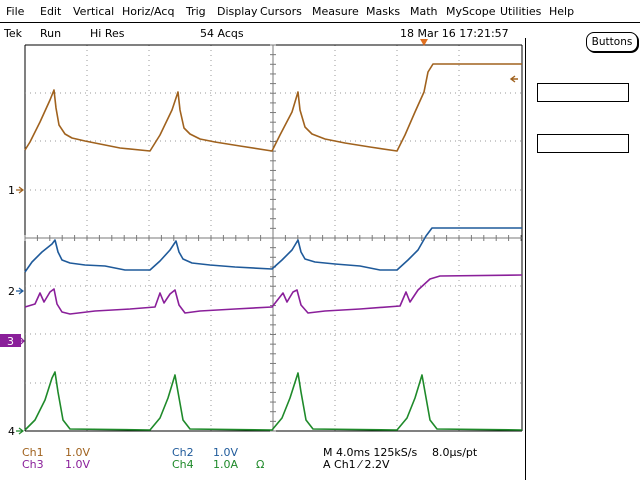 This screenshot has height=480, width=640. I want to click on menu-display: Display, so click(237, 11).